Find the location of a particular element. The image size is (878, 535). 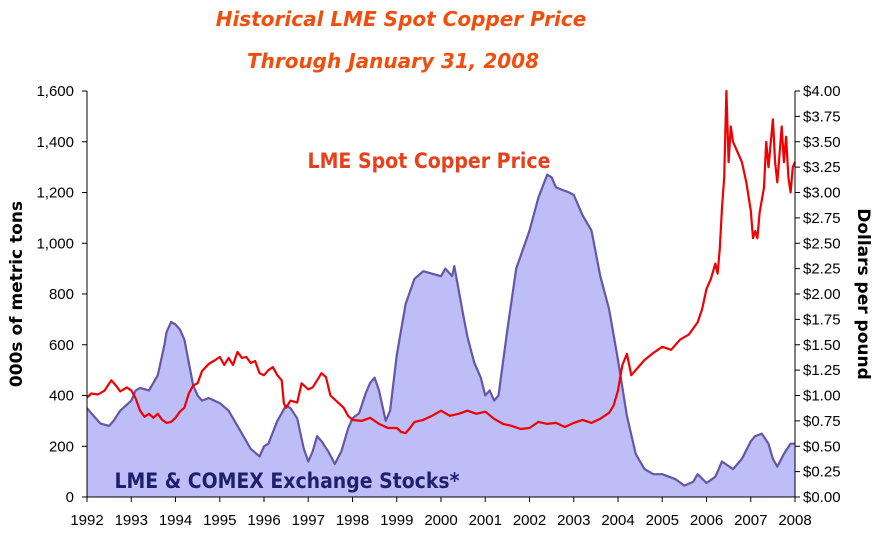

y-left-tick-label: 1,600 is located at coordinates (55, 91).